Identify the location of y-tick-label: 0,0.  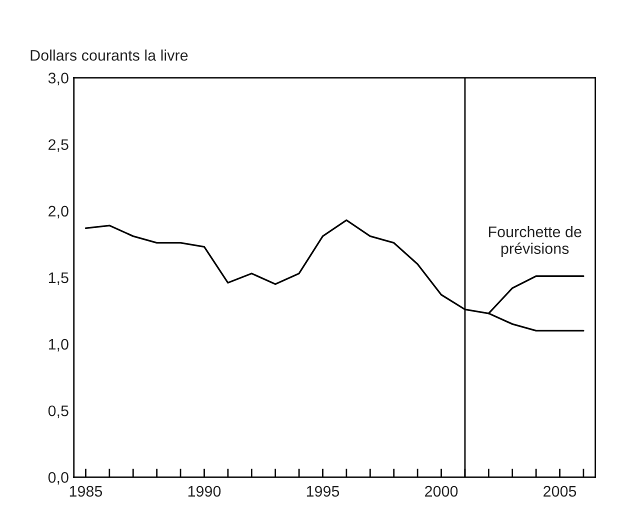
(58, 478).